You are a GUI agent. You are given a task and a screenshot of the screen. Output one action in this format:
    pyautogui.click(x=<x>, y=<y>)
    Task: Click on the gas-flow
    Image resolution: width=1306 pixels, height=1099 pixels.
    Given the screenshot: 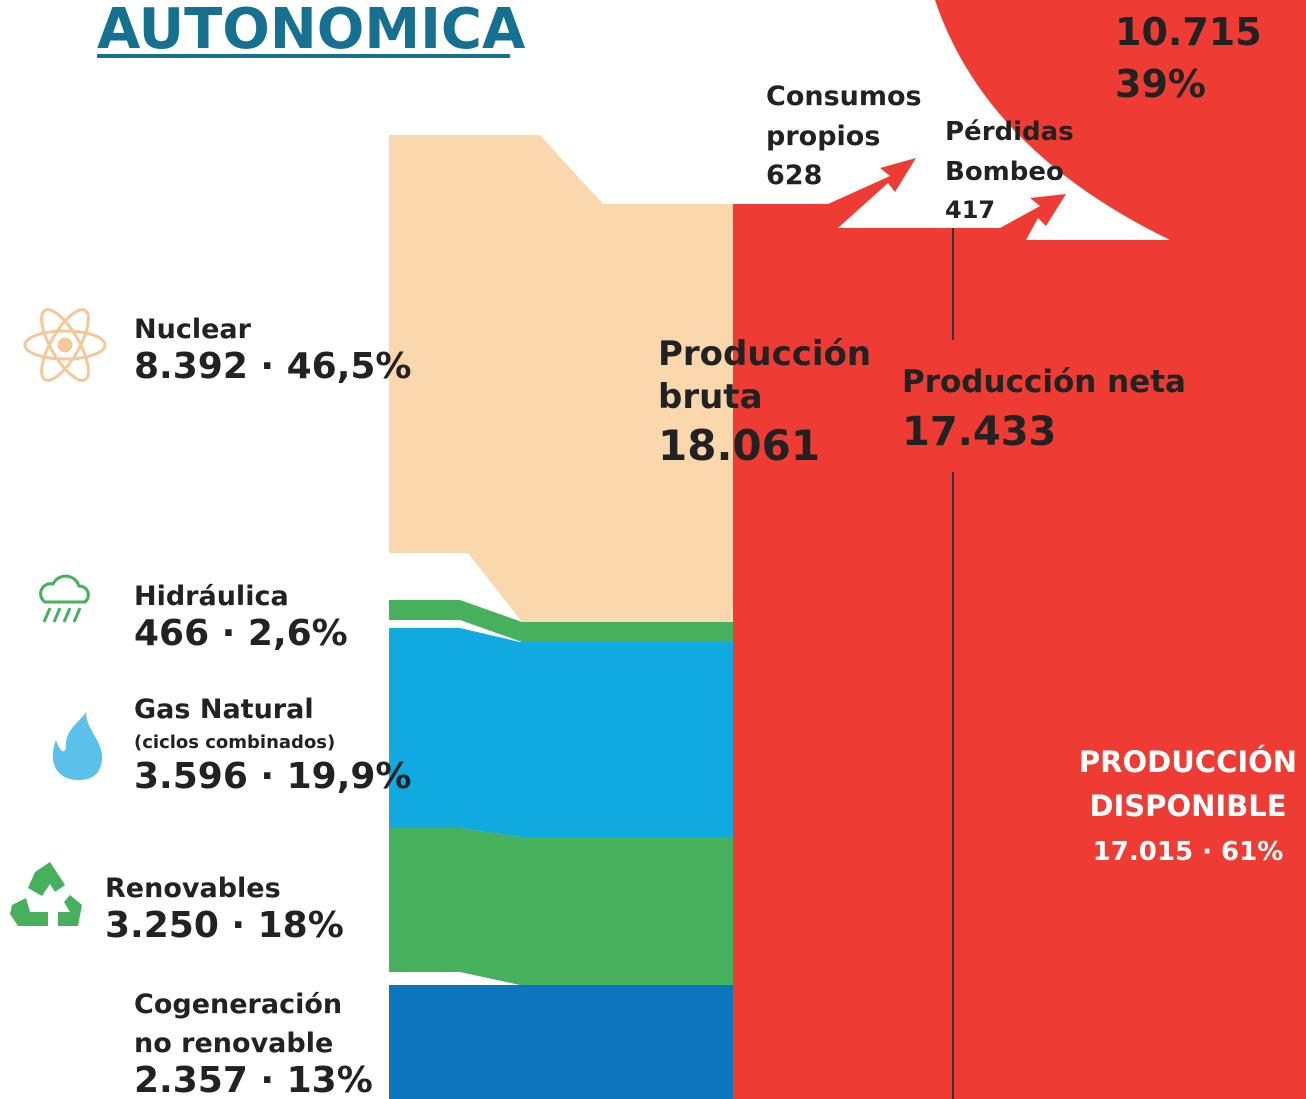 What is the action you would take?
    pyautogui.click(x=561, y=732)
    